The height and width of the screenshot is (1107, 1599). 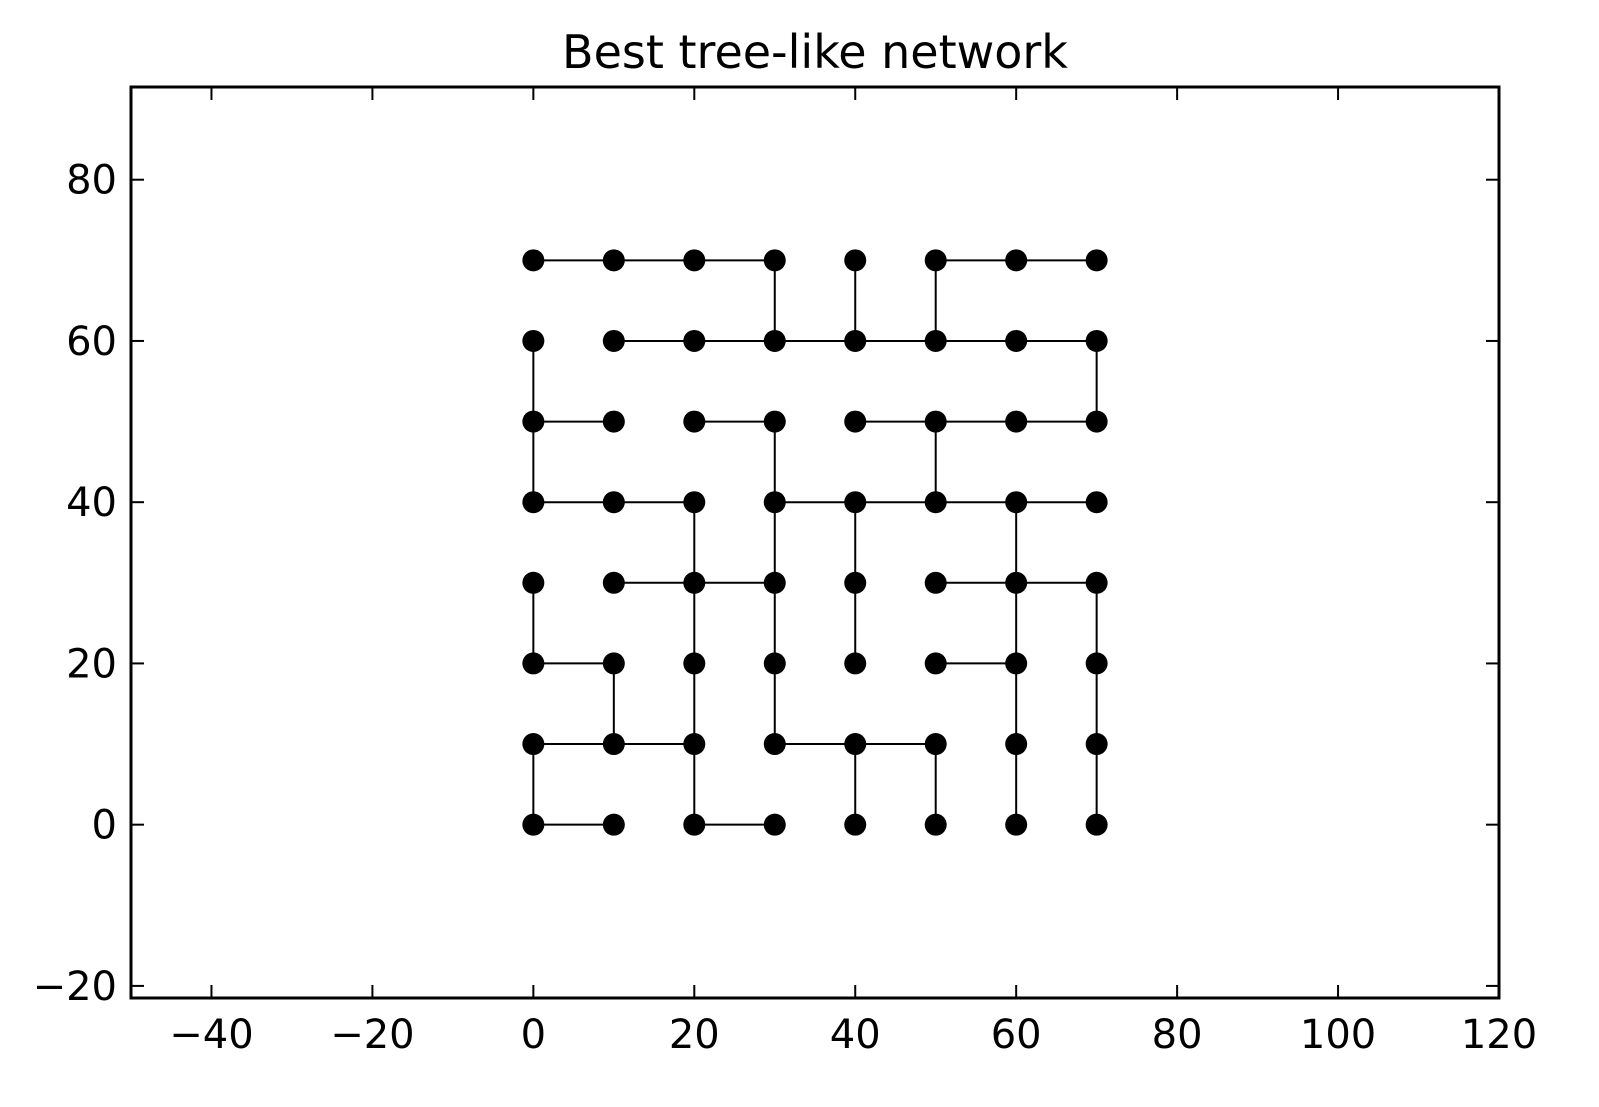 I want to click on y-tick-label: 20, so click(x=91, y=664).